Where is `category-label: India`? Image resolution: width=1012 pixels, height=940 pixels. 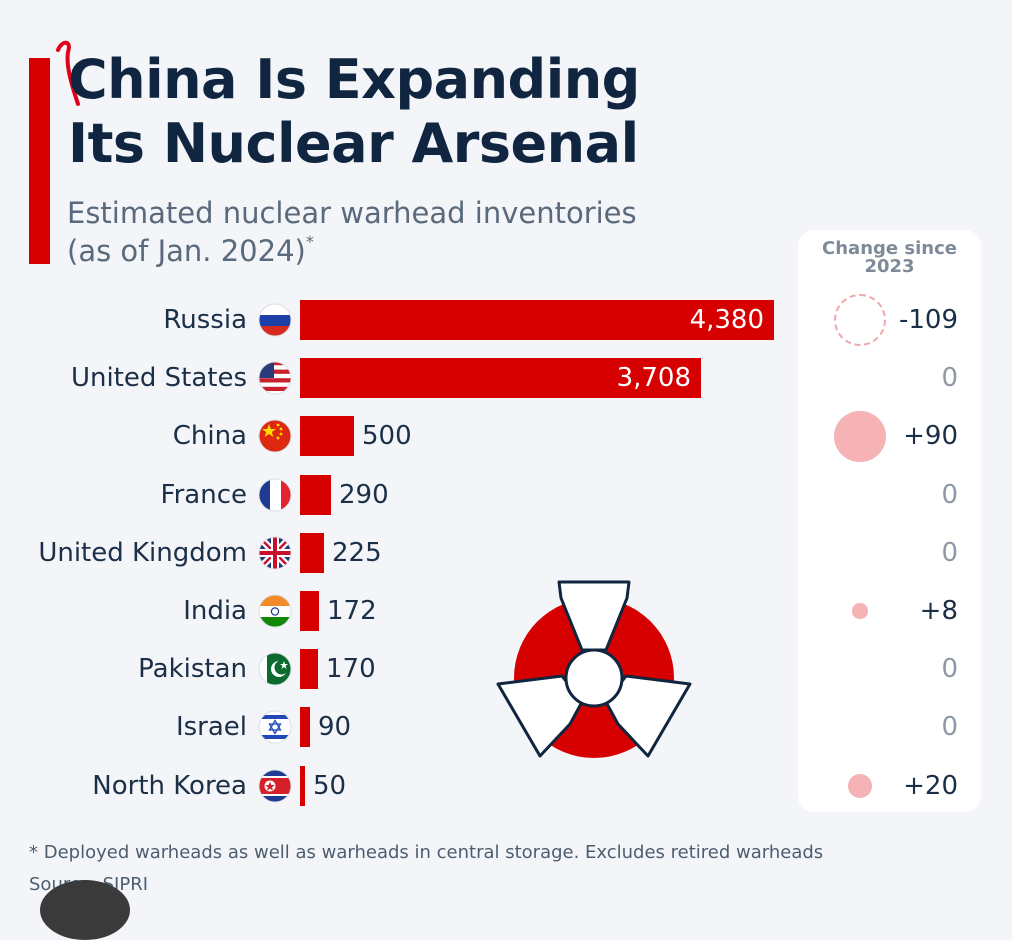 category-label: India is located at coordinates (215, 611).